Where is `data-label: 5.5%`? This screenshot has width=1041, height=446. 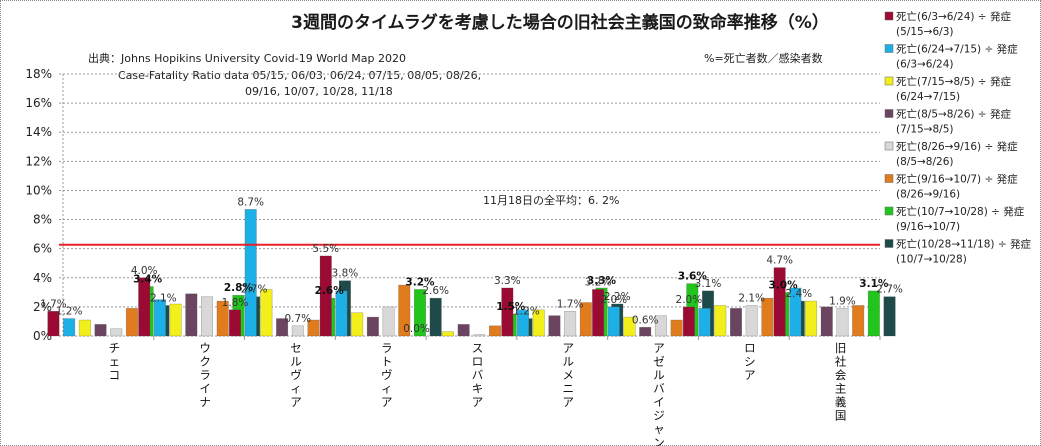
data-label: 5.5% is located at coordinates (325, 249).